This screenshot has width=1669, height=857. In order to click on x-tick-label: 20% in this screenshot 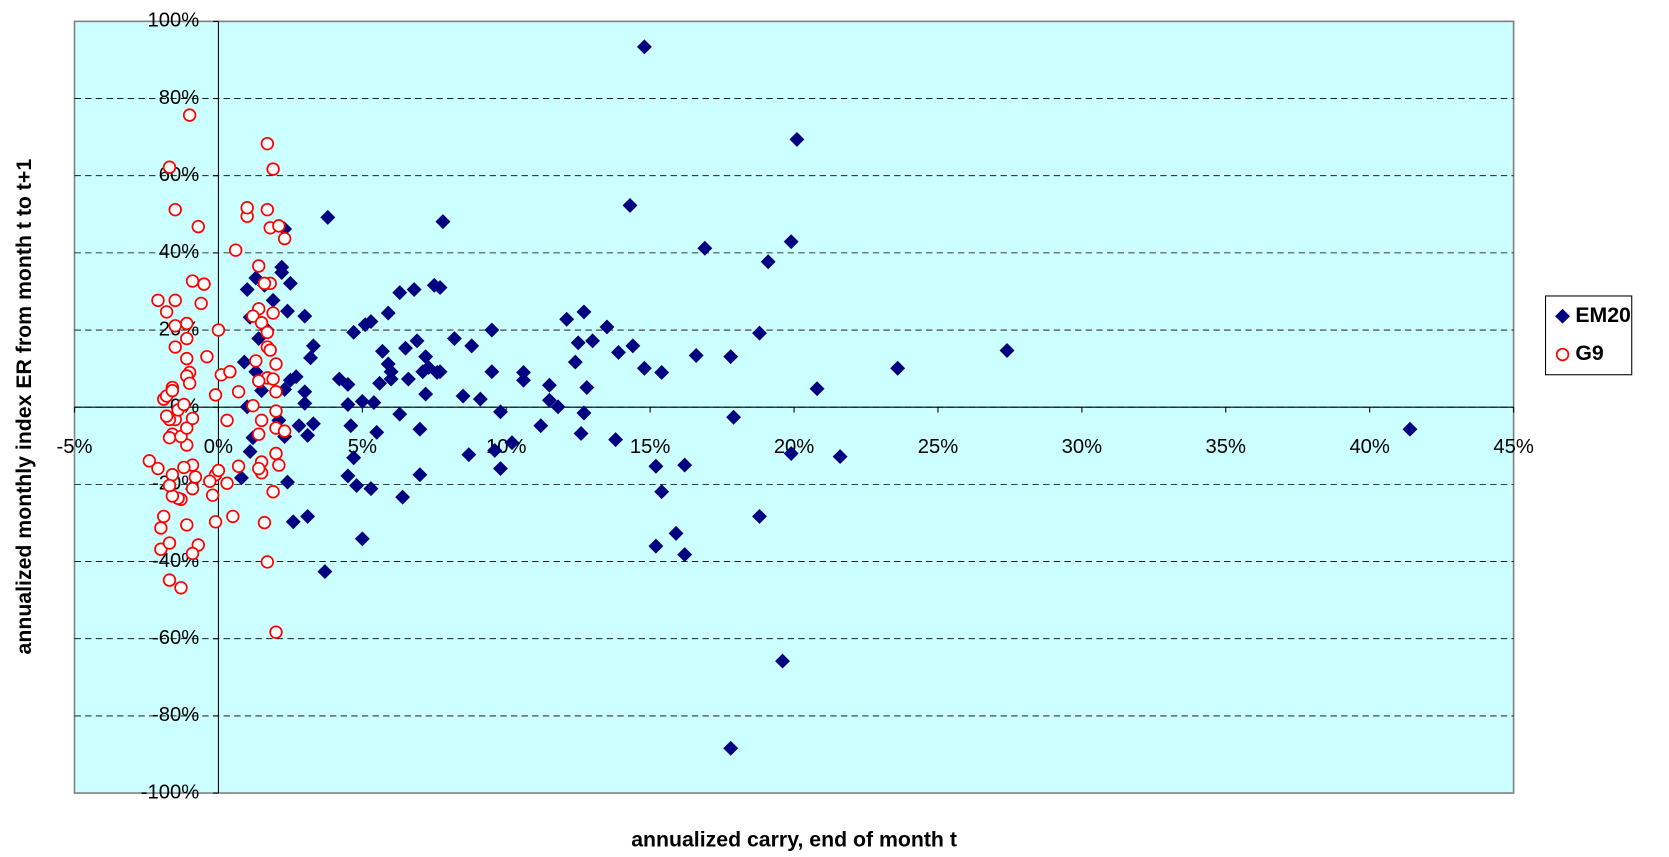, I will do `click(794, 447)`.